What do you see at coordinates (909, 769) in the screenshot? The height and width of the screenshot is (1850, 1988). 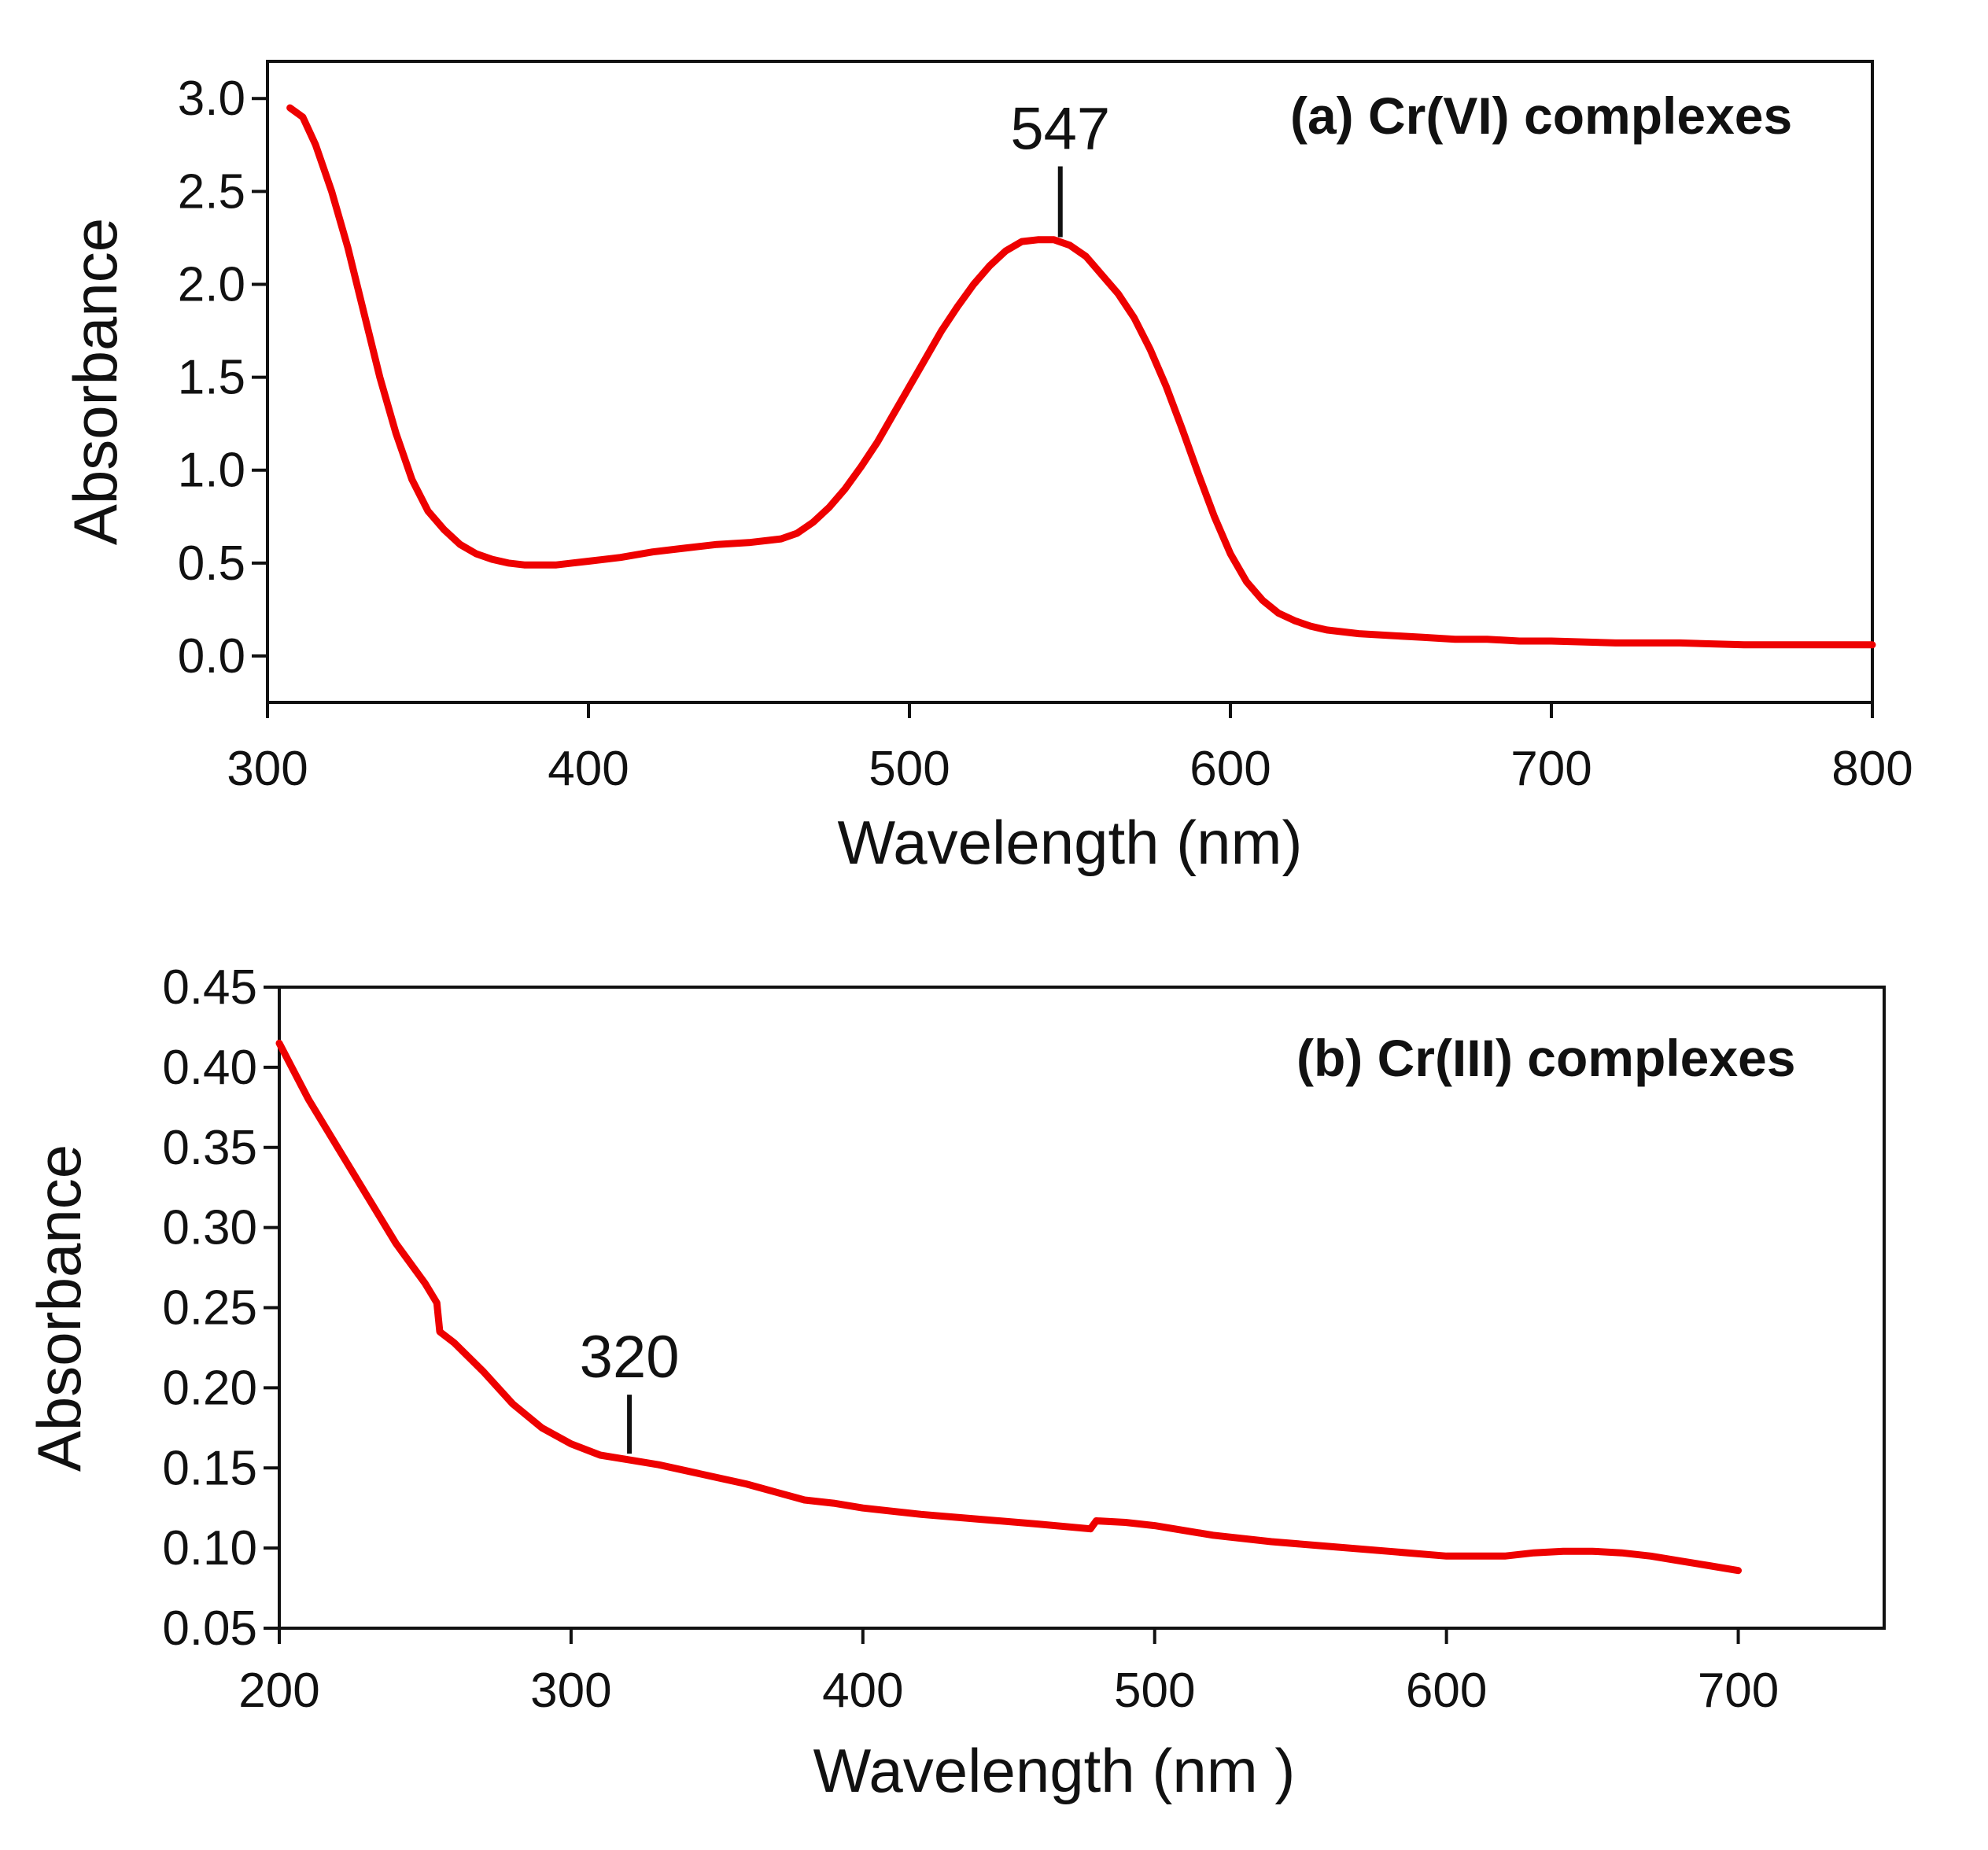 I see `panel-a-x-tick-label: 500` at bounding box center [909, 769].